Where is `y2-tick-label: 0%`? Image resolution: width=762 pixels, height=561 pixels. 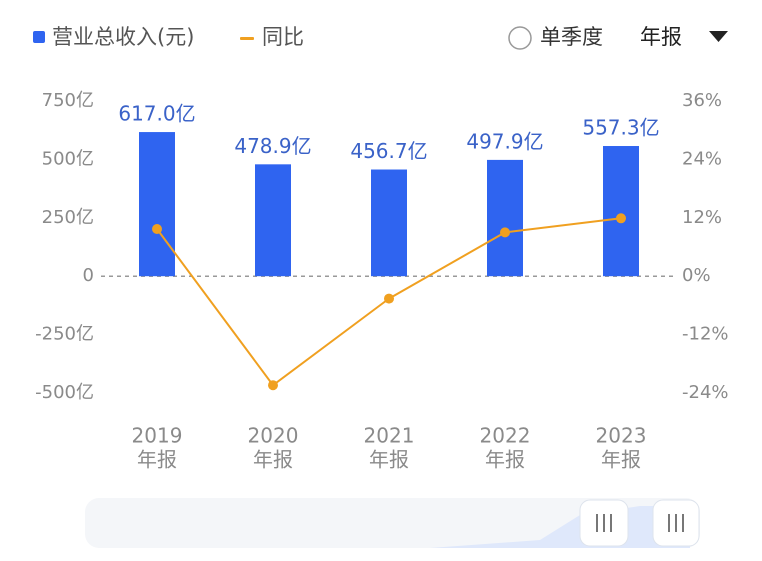 y2-tick-label: 0% is located at coordinates (696, 275).